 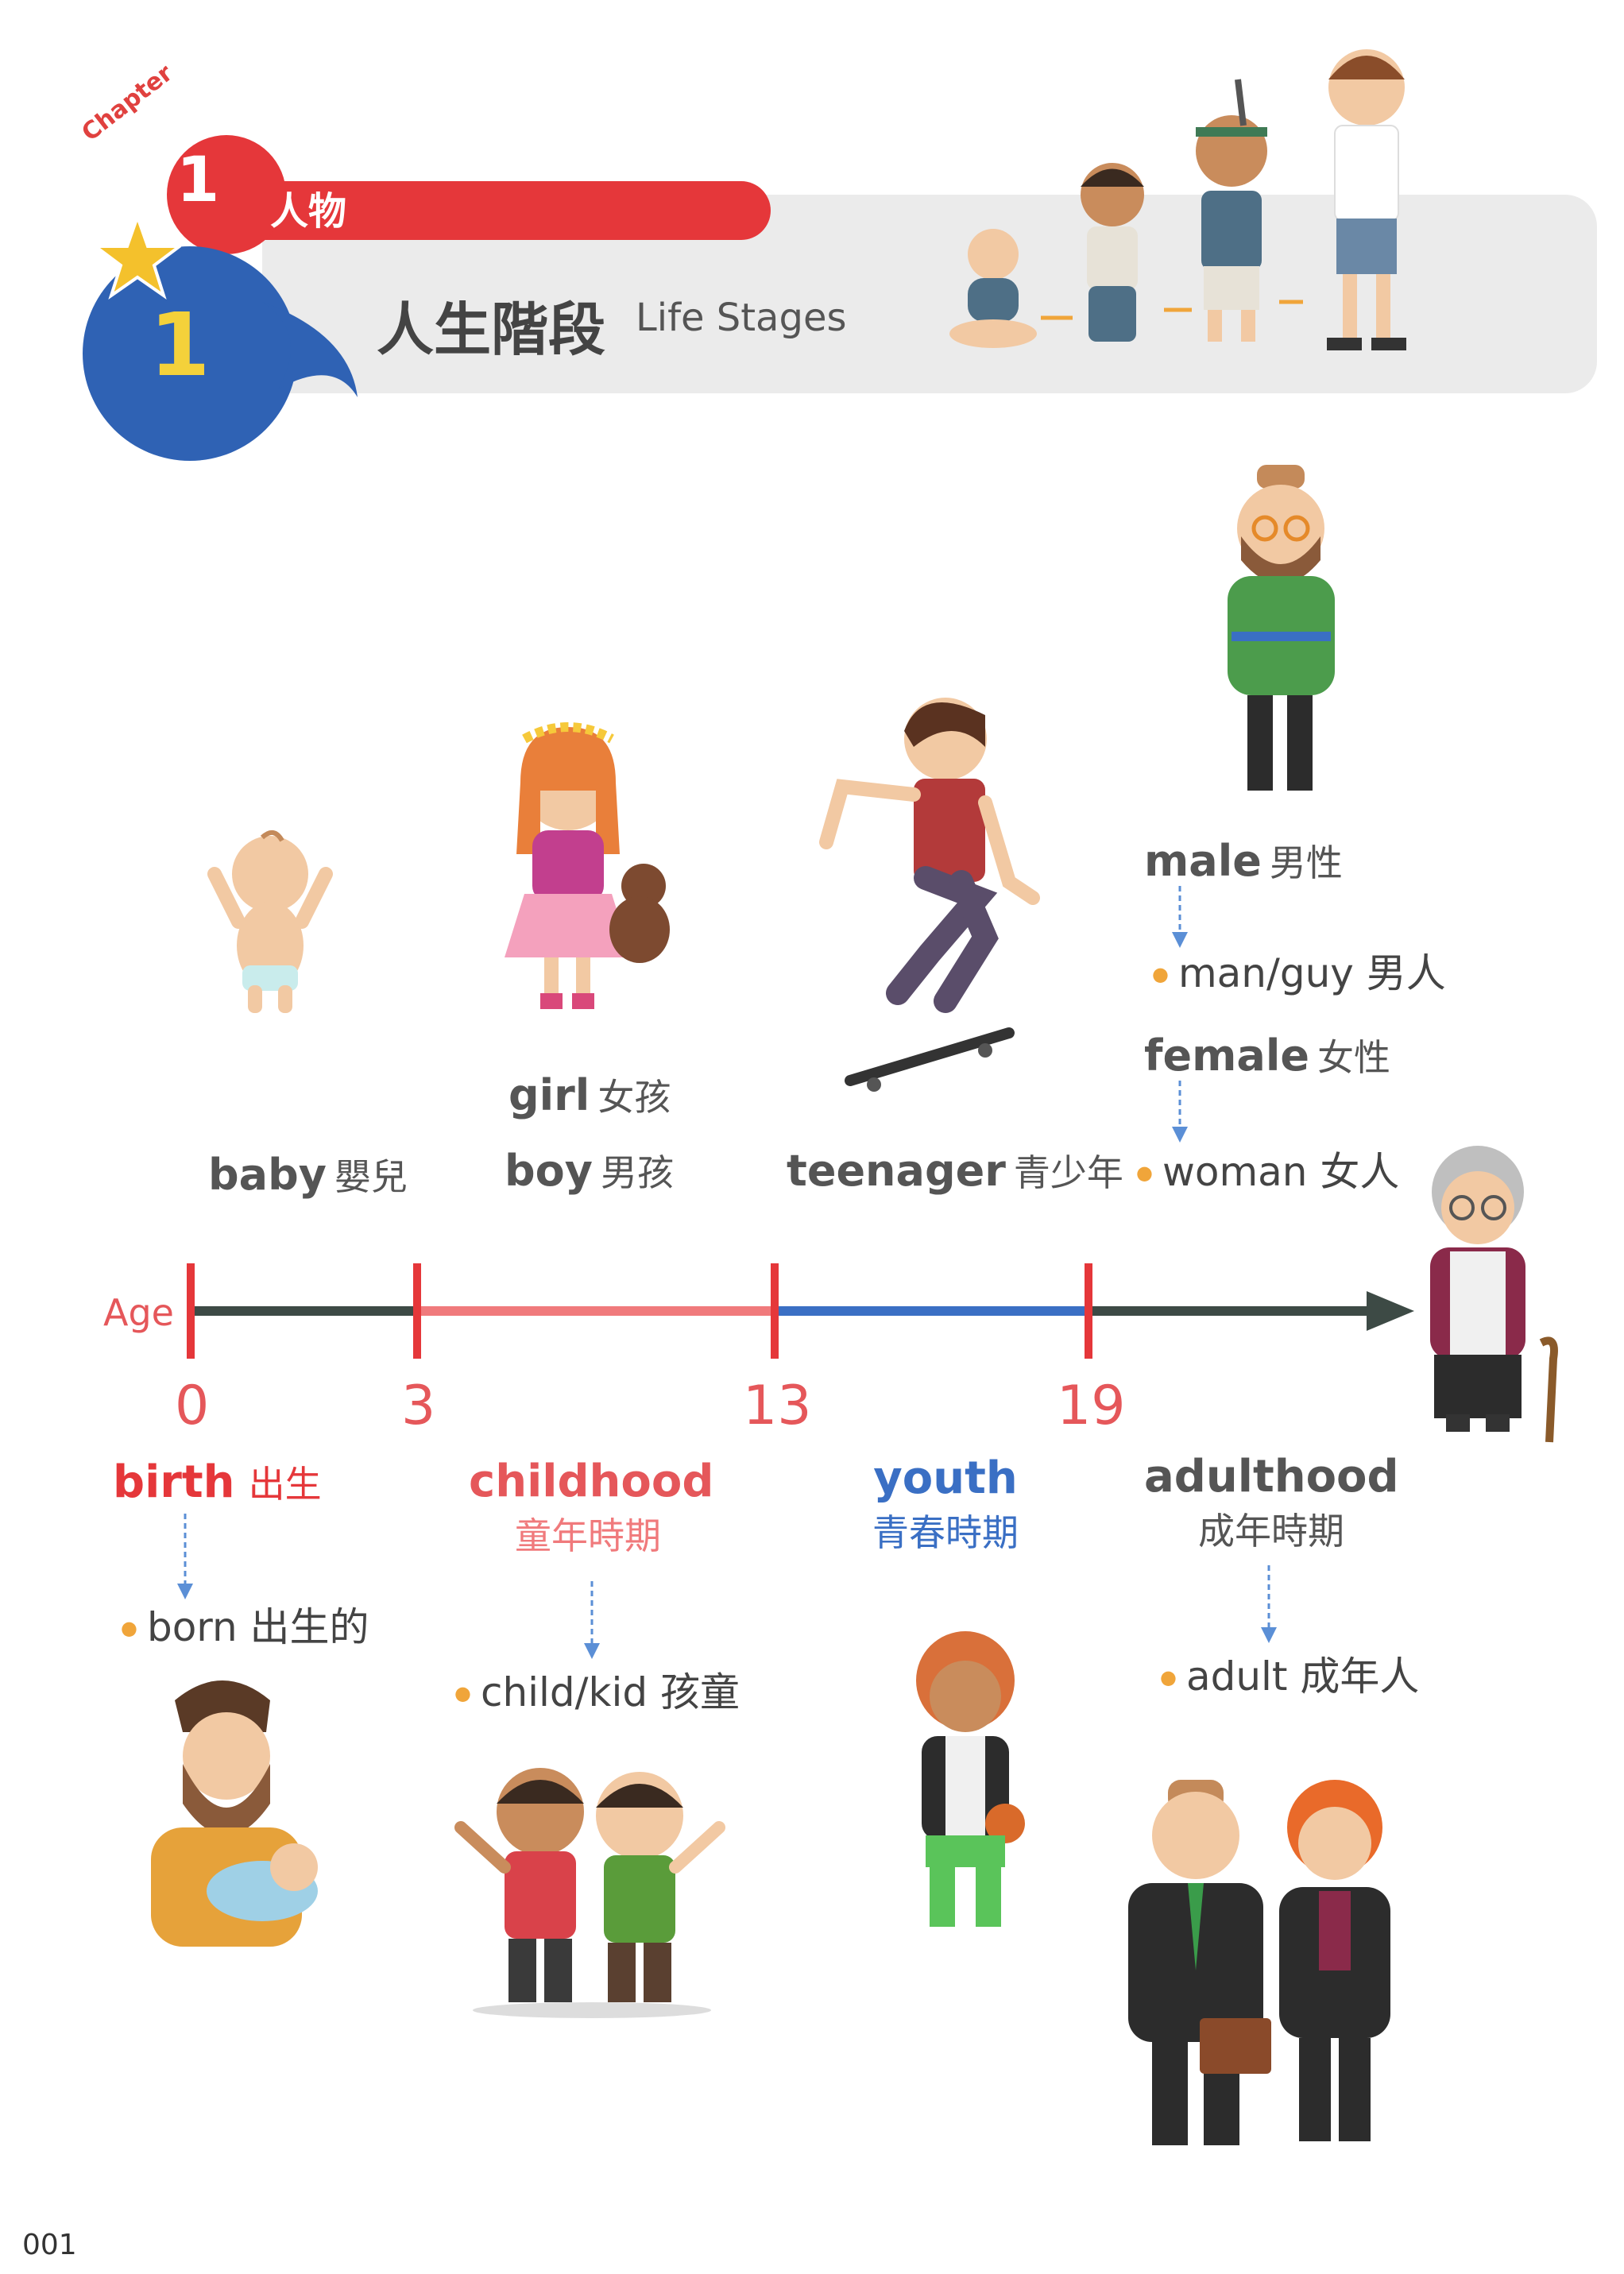 What do you see at coordinates (741, 318) in the screenshot?
I see `section-subtitle: Life Stages` at bounding box center [741, 318].